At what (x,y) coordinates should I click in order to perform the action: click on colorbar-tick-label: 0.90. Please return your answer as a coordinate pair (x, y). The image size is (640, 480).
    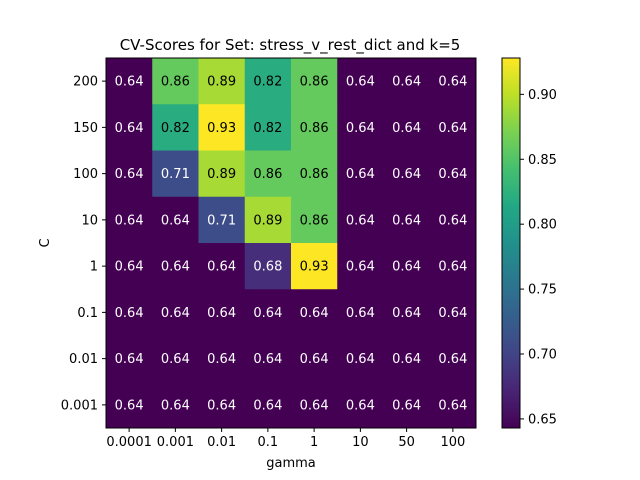
    Looking at the image, I should click on (542, 95).